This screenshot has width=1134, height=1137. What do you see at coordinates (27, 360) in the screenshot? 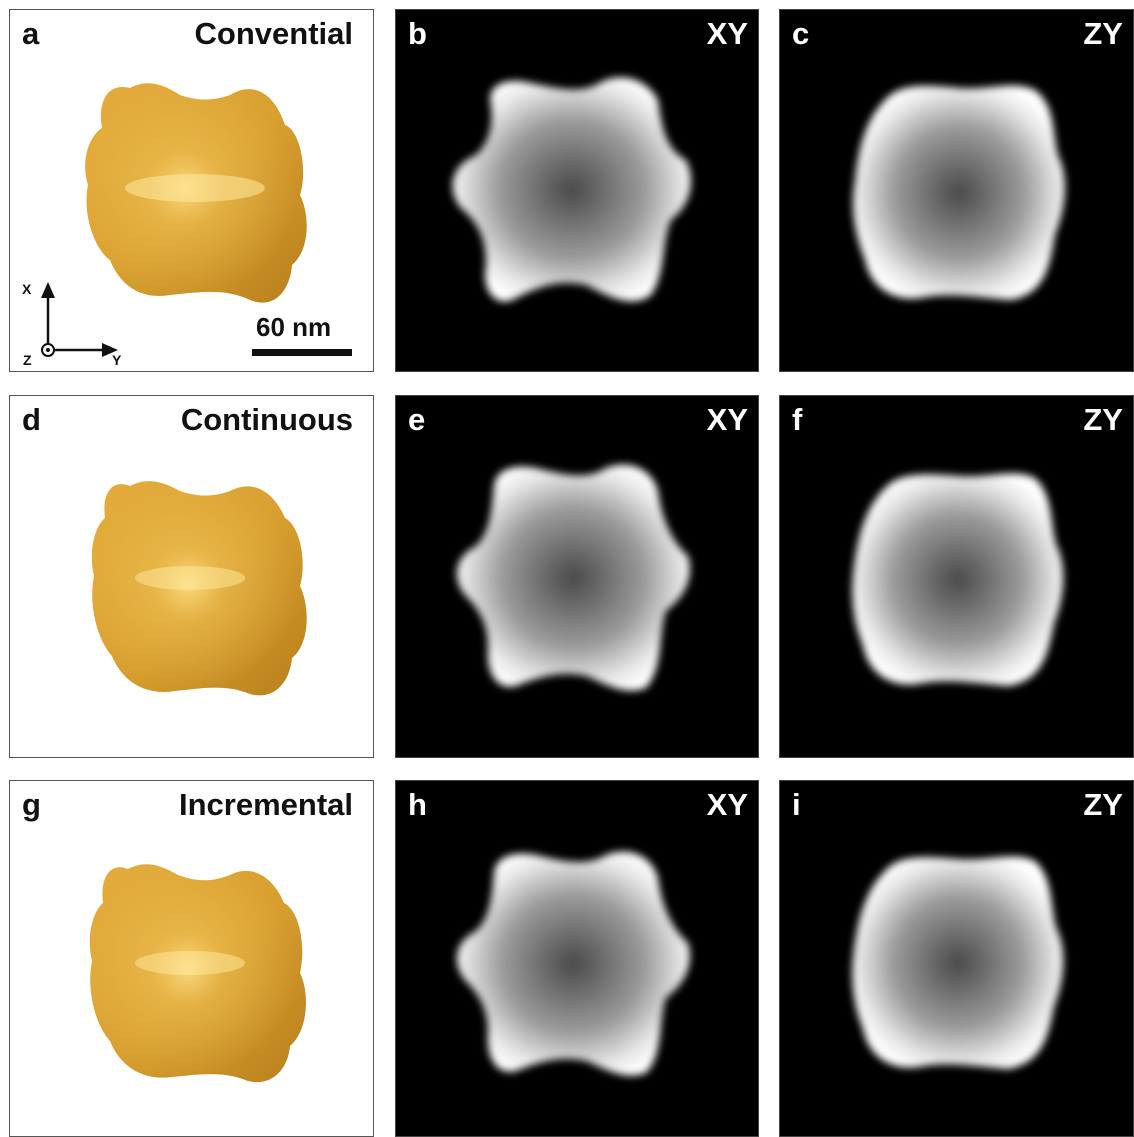
I see `axis-z-label: Z` at bounding box center [27, 360].